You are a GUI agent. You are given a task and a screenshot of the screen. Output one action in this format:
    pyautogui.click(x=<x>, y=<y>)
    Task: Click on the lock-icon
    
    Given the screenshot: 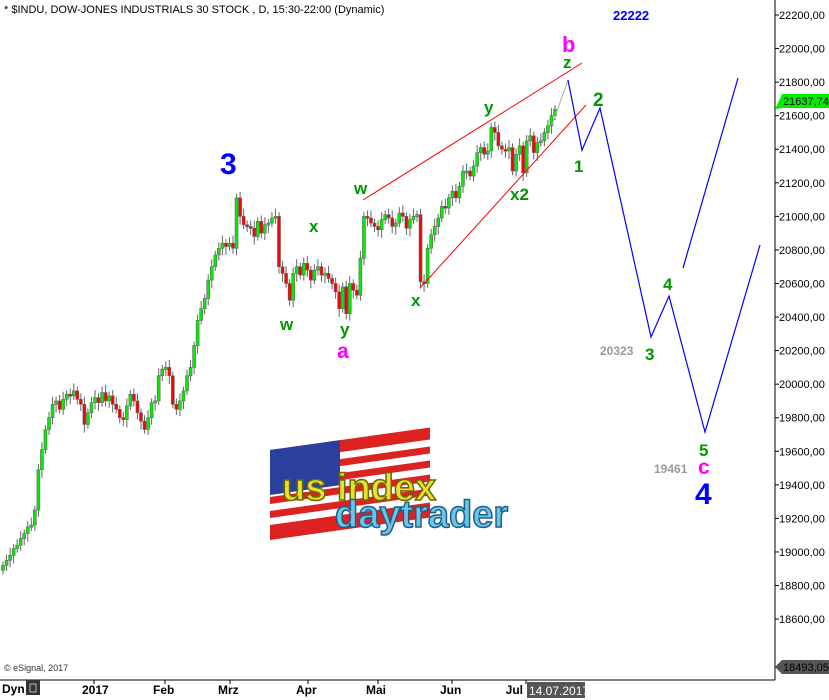 What is the action you would take?
    pyautogui.click(x=33, y=687)
    